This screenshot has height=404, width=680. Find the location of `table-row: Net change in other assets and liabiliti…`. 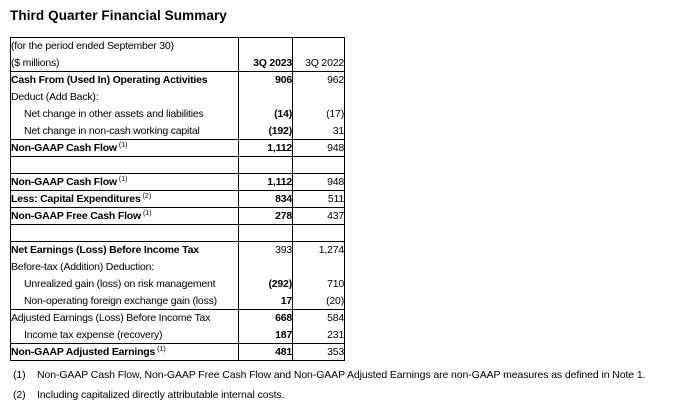

table-row: Net change in other assets and liabiliti… is located at coordinates (177, 114).